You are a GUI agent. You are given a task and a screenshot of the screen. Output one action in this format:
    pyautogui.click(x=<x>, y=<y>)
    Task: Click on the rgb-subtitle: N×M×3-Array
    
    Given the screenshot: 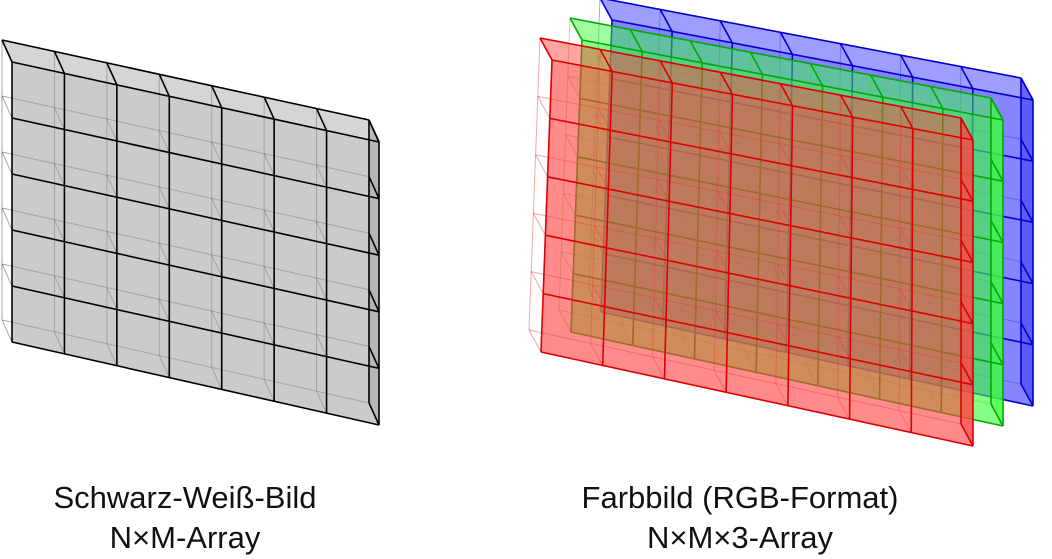 What is the action you would take?
    pyautogui.click(x=740, y=537)
    